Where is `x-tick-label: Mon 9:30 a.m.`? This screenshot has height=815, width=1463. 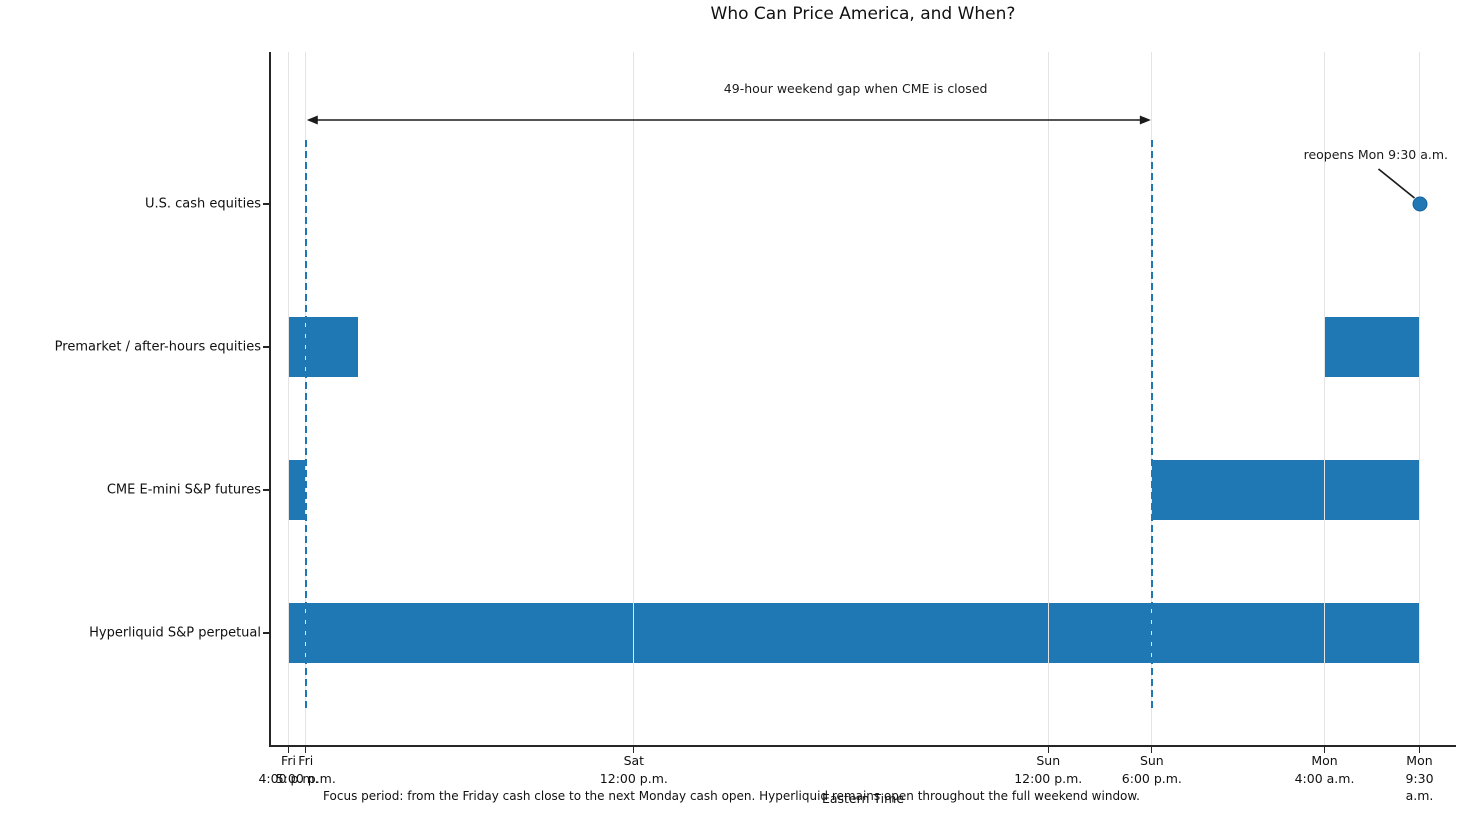
x-tick-label: Mon 9:30 a.m. is located at coordinates (1419, 778).